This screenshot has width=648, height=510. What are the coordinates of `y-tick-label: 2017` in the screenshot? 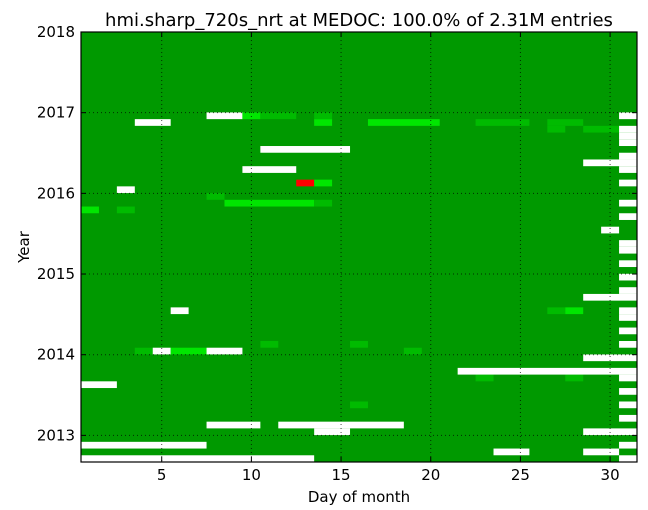 It's located at (56, 113).